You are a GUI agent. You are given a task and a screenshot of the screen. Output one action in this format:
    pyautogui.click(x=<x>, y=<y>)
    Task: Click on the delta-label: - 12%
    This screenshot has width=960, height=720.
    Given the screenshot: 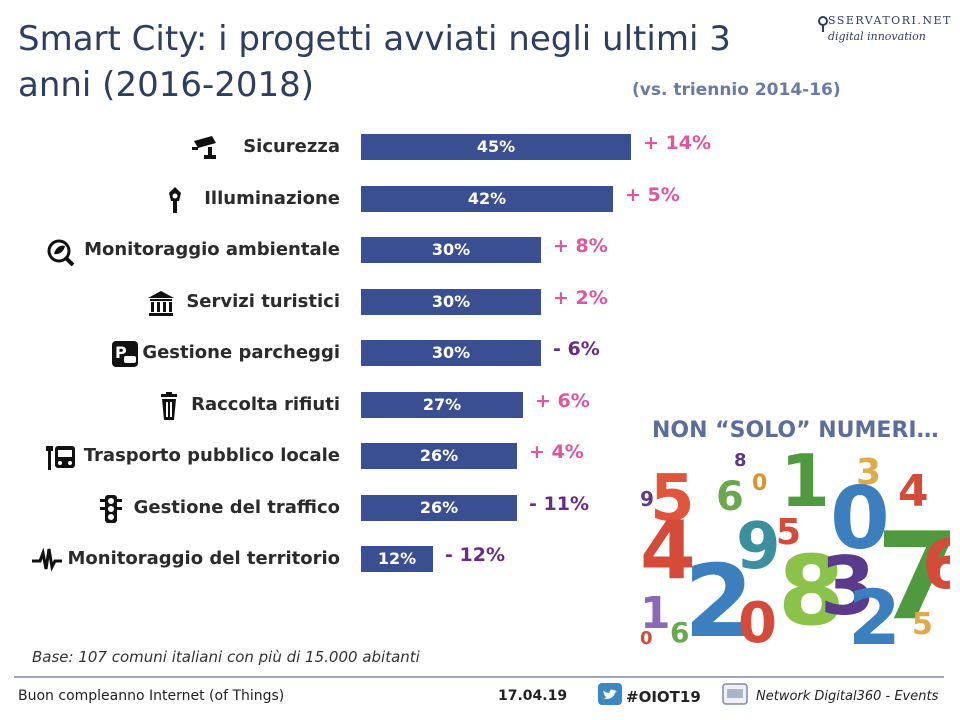 What is the action you would take?
    pyautogui.click(x=475, y=555)
    